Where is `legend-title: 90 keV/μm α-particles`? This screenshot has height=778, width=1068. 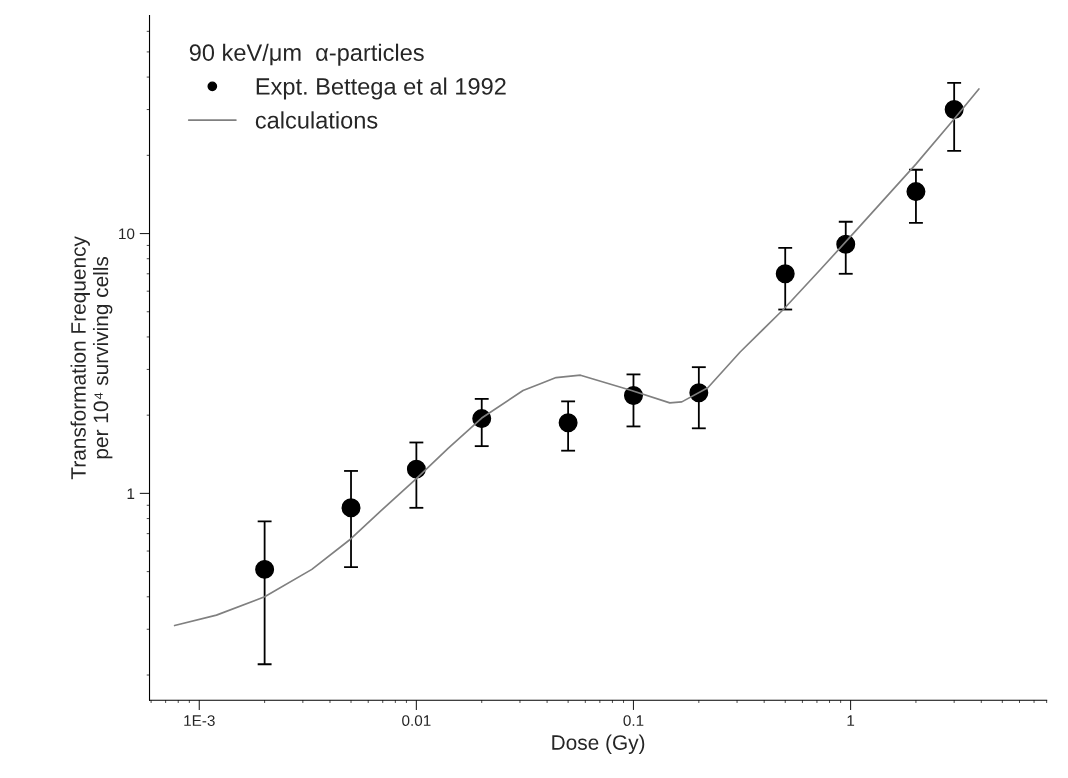 legend-title: 90 keV/μm α-particles is located at coordinates (306, 54).